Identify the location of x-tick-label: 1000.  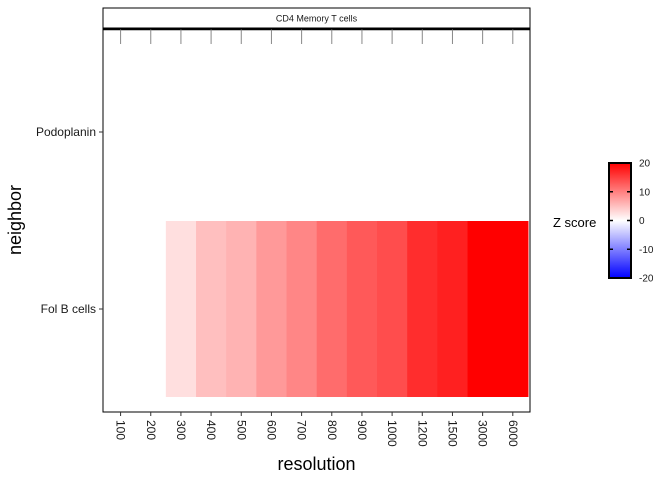
(392, 433).